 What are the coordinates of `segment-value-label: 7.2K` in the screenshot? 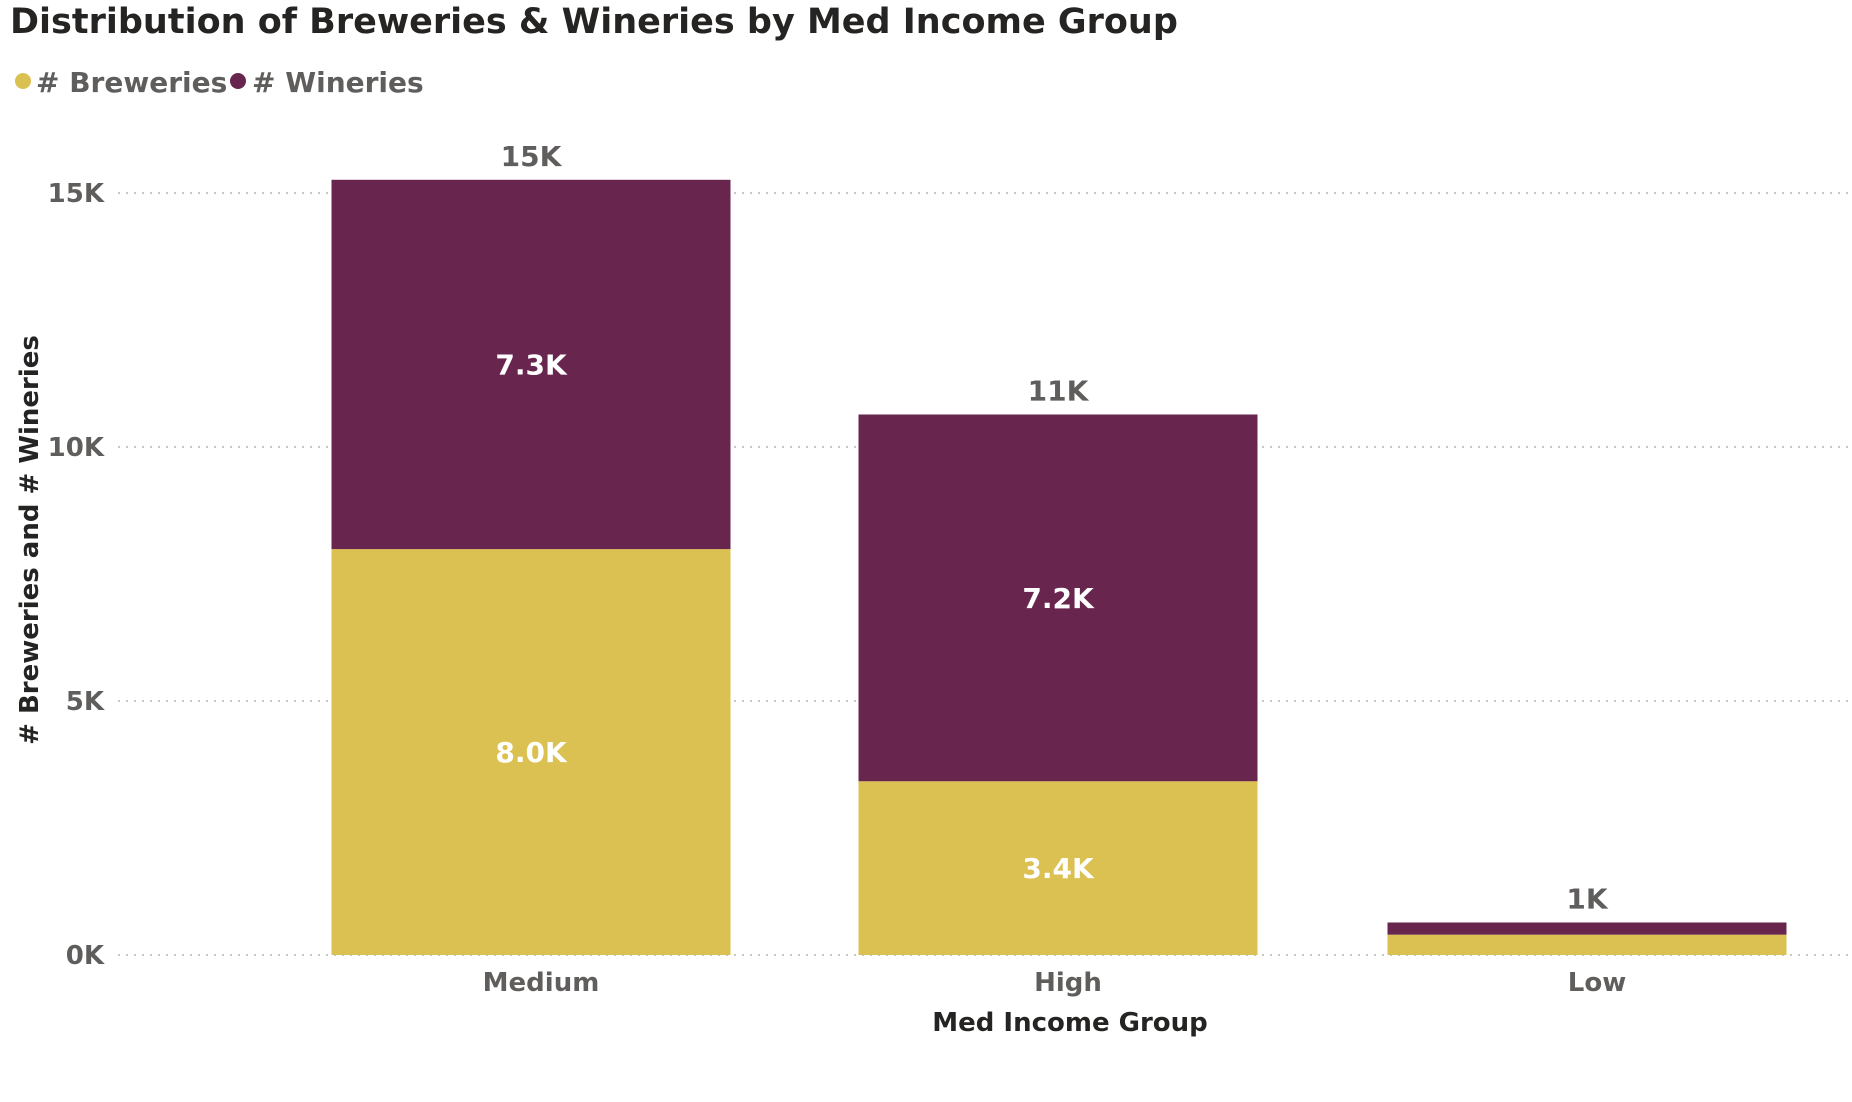 It's located at (1058, 598).